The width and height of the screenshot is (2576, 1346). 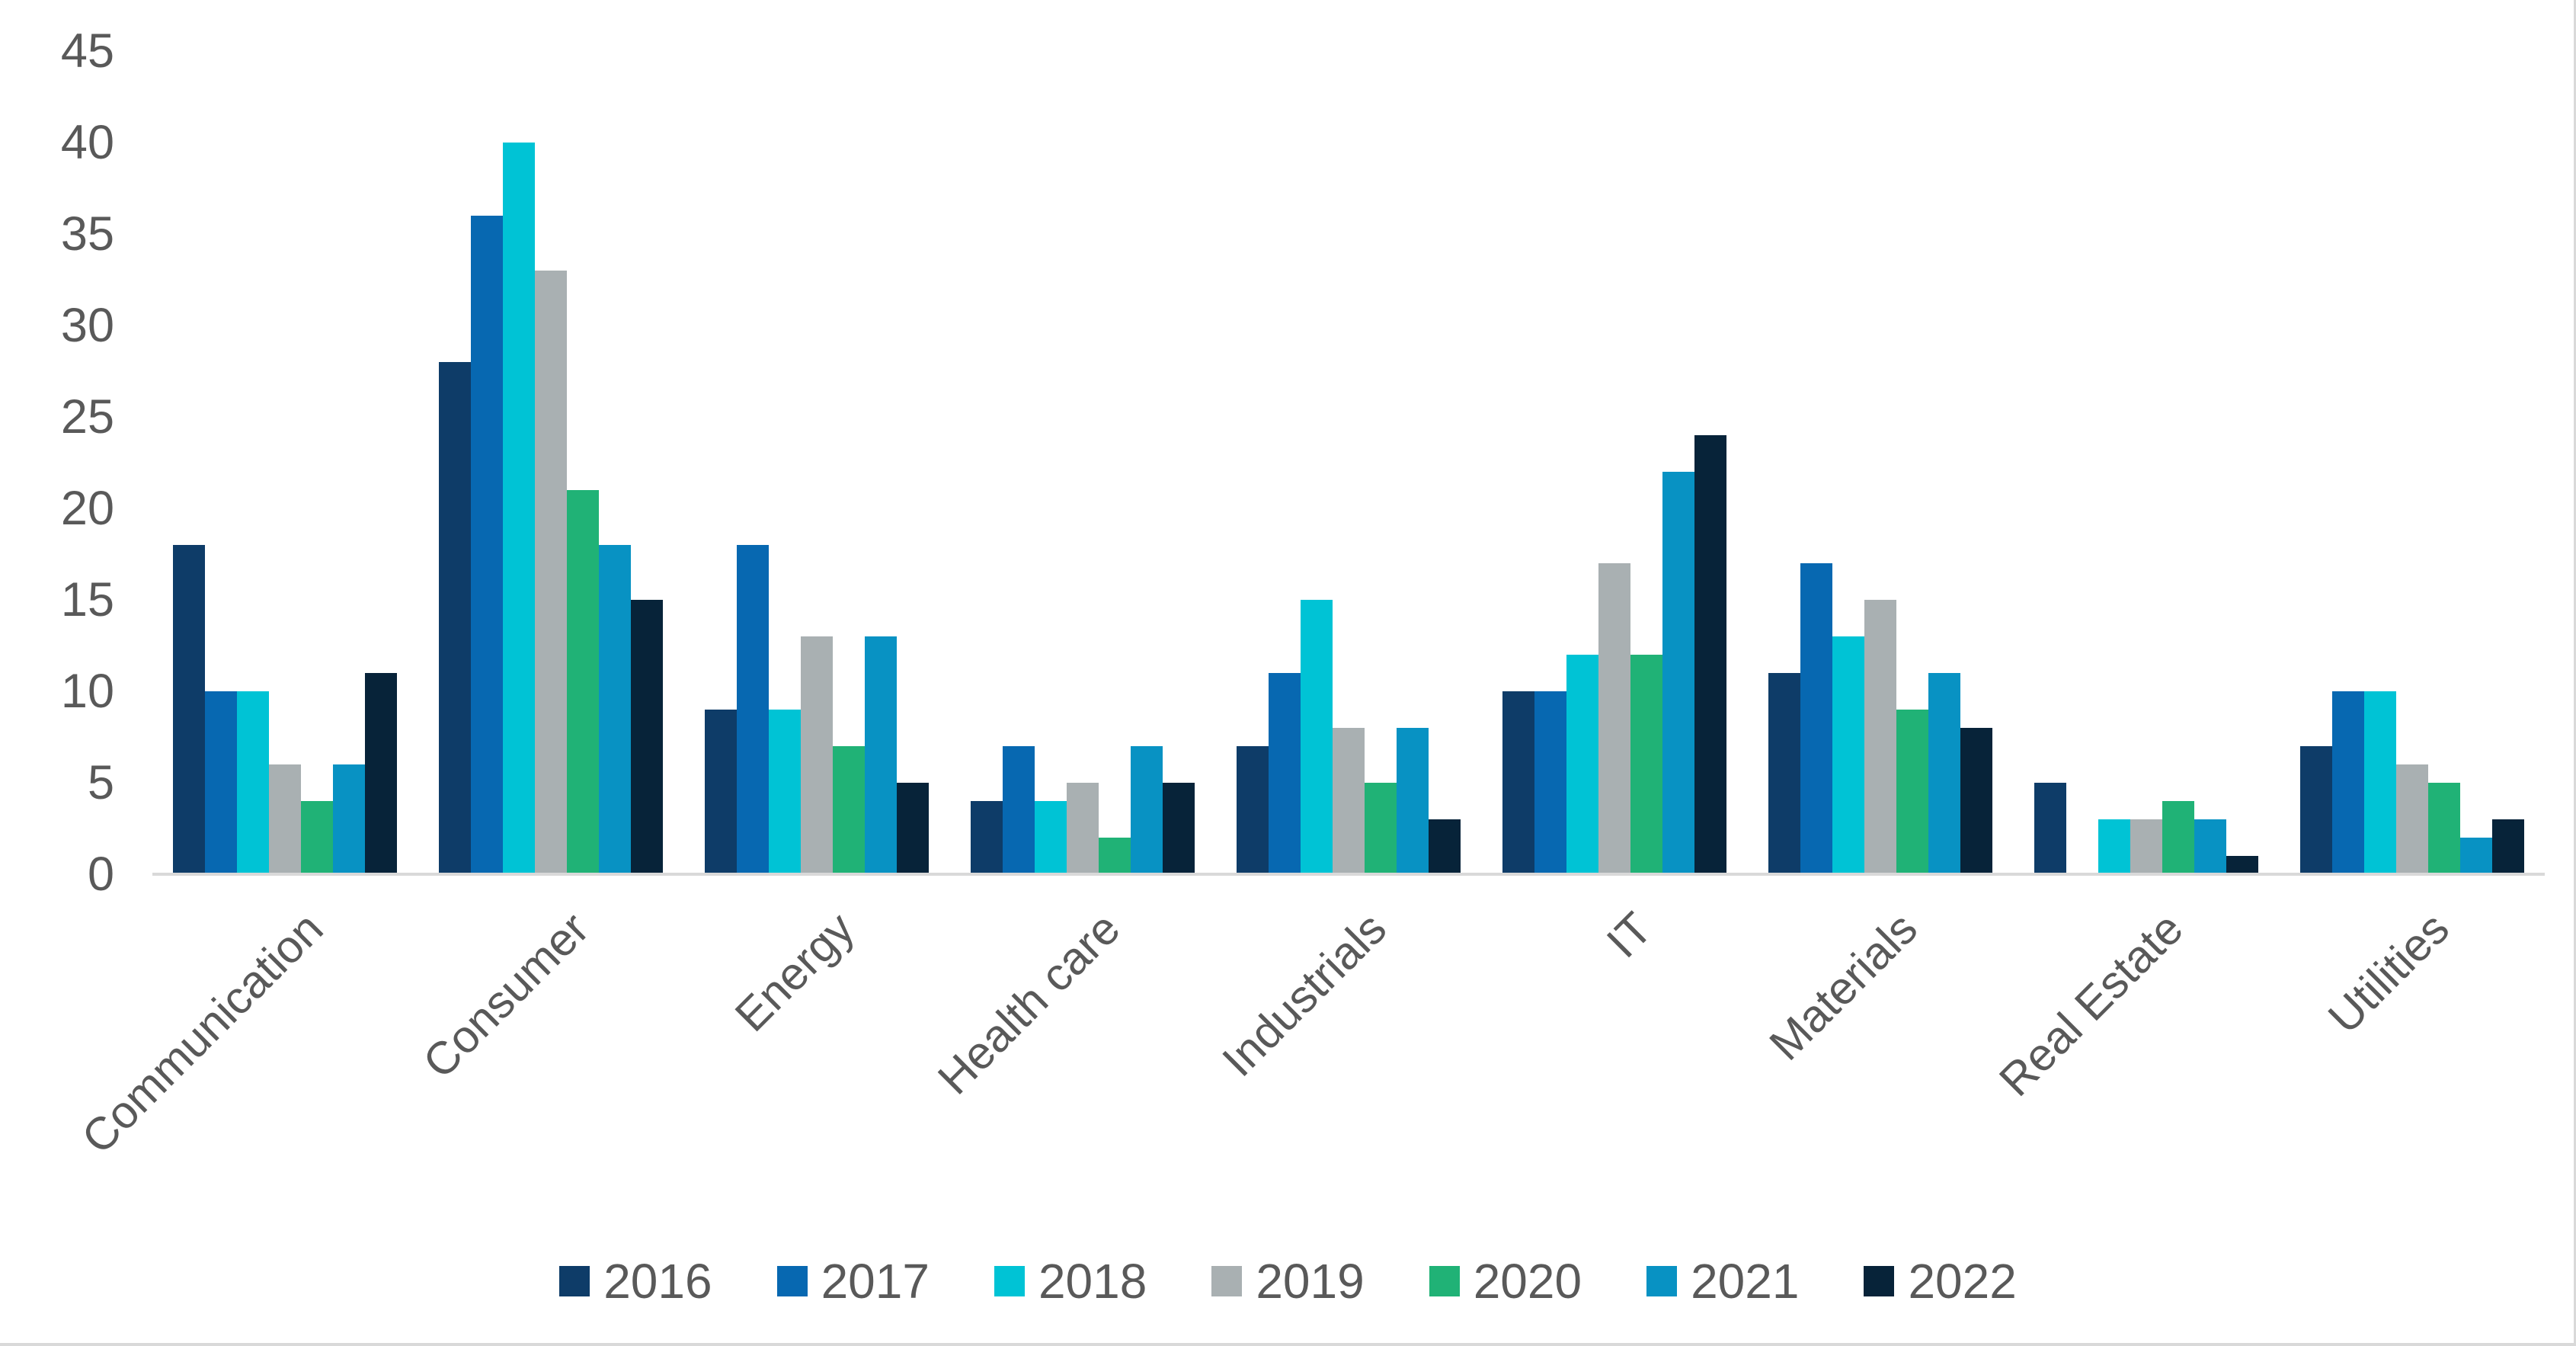 I want to click on bar-2022-energy, so click(x=913, y=828).